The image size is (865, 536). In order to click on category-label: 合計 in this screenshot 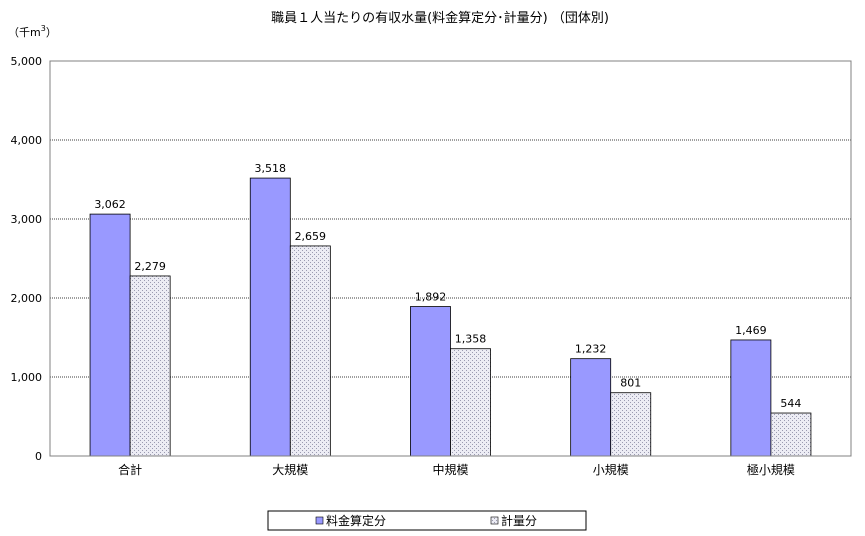, I will do `click(130, 469)`.